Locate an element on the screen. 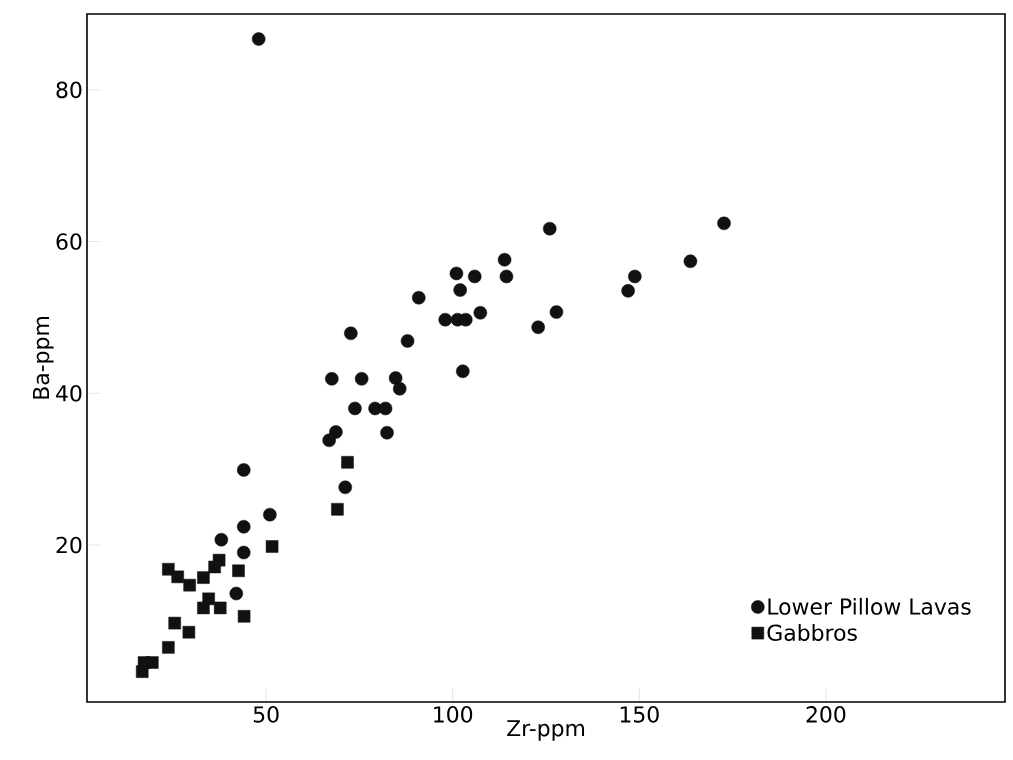 Image resolution: width=1013 pixels, height=760 pixels. x-tick-label: 100 is located at coordinates (453, 714).